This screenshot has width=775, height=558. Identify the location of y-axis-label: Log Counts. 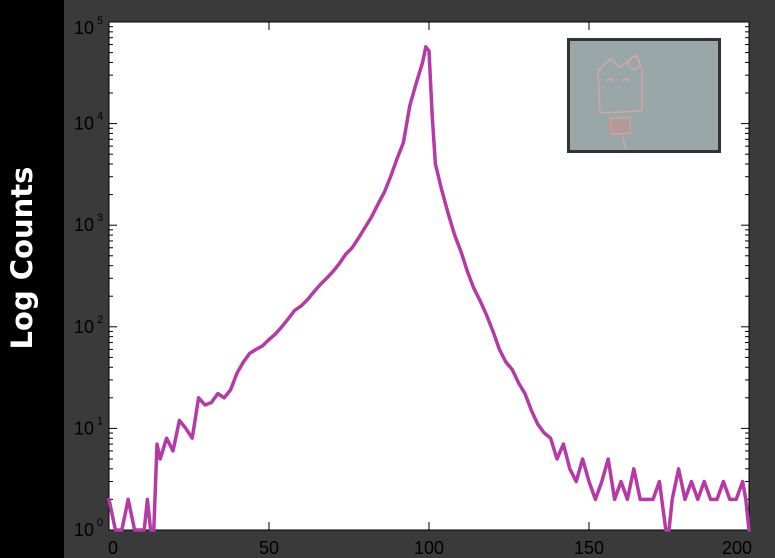
(22, 258).